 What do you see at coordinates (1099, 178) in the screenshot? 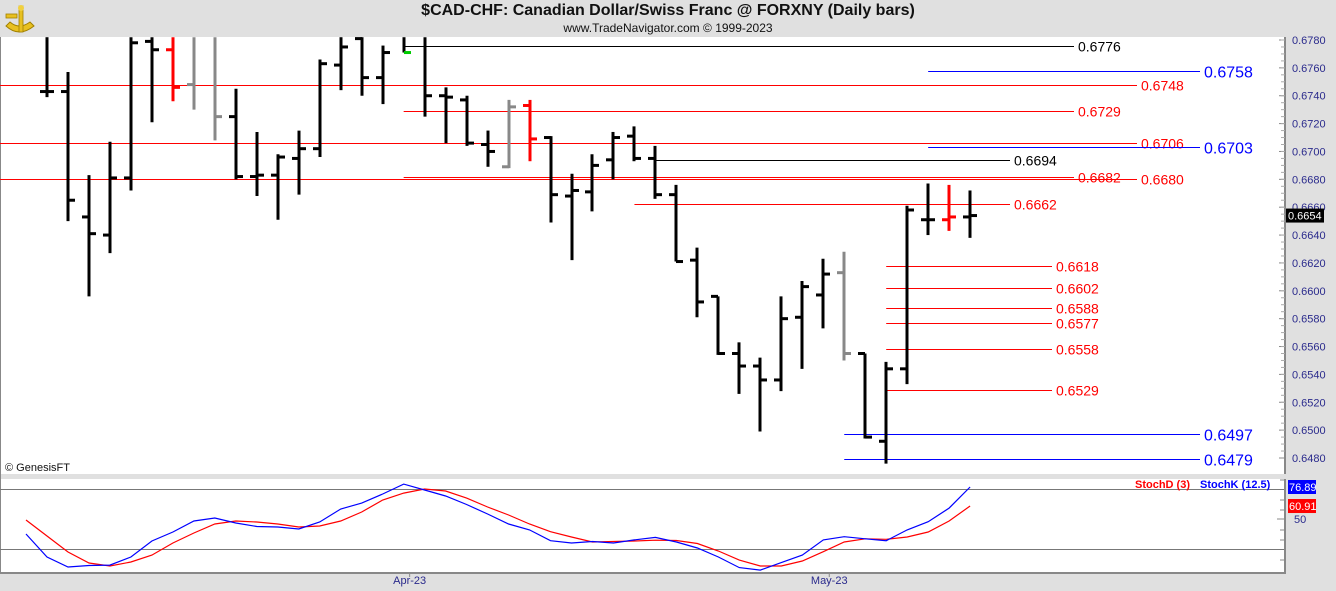
I see `level-label: 0.6682` at bounding box center [1099, 178].